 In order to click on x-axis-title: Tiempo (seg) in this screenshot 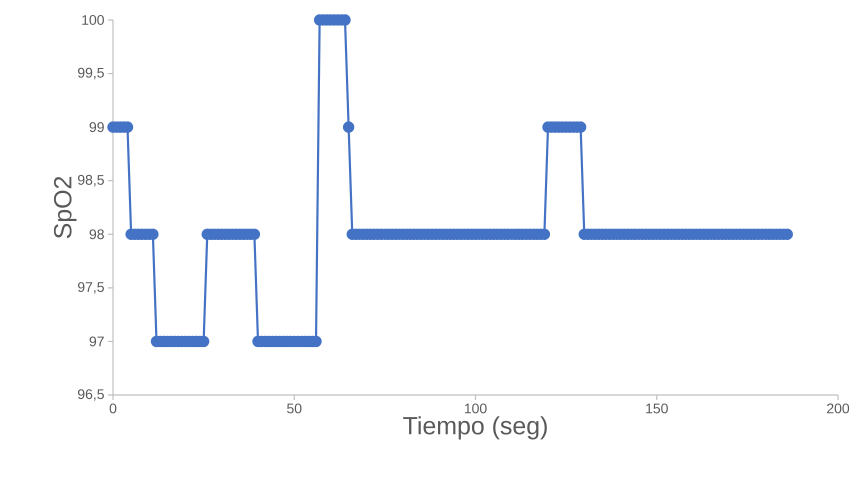, I will do `click(475, 428)`.